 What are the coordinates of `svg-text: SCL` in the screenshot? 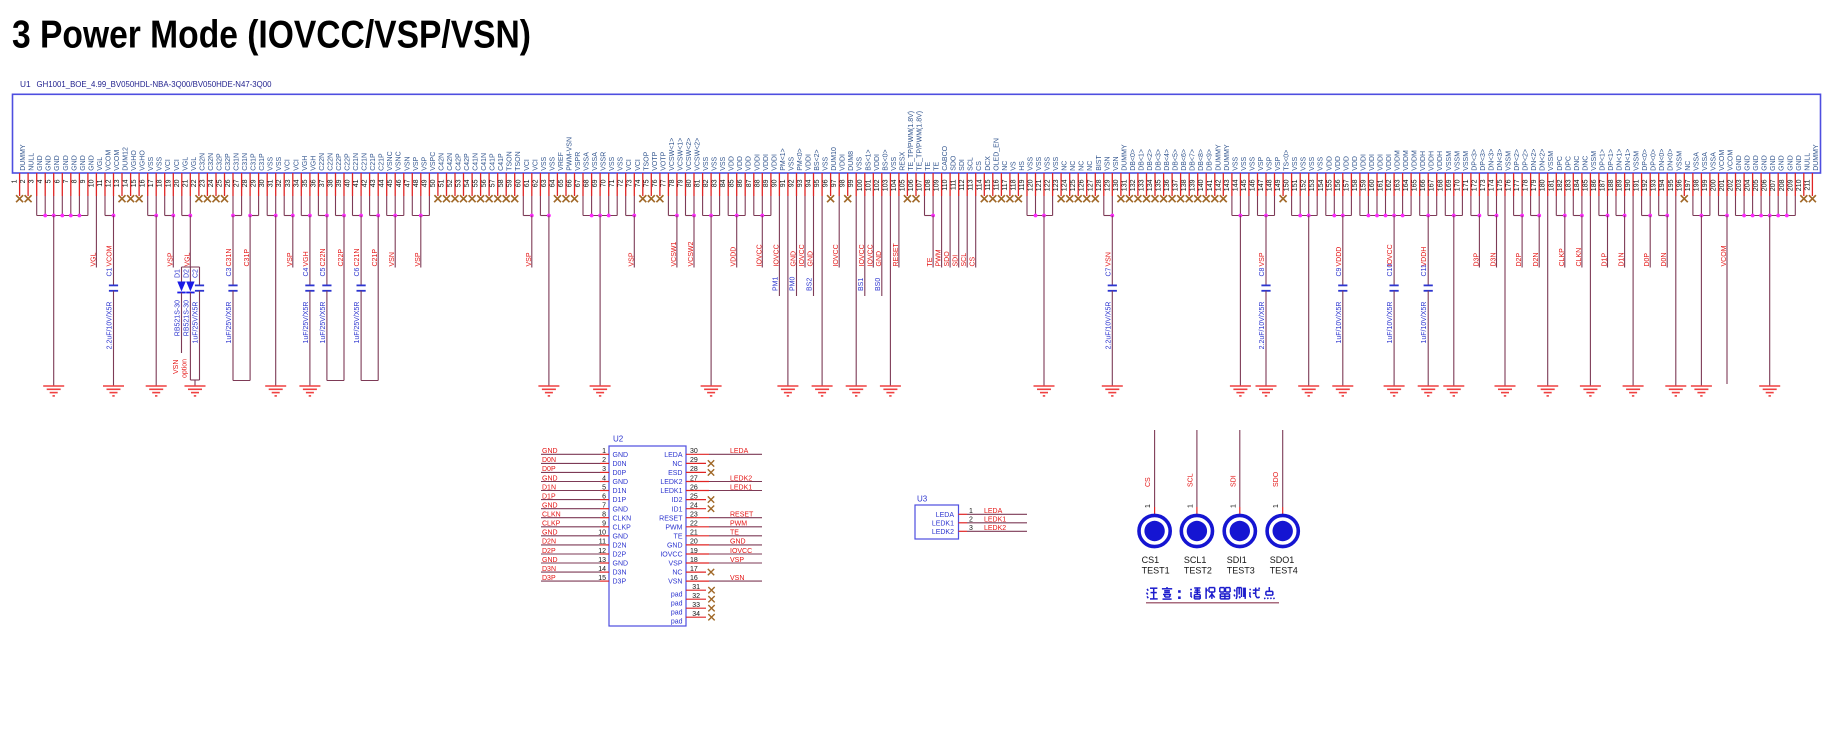 It's located at (964, 260).